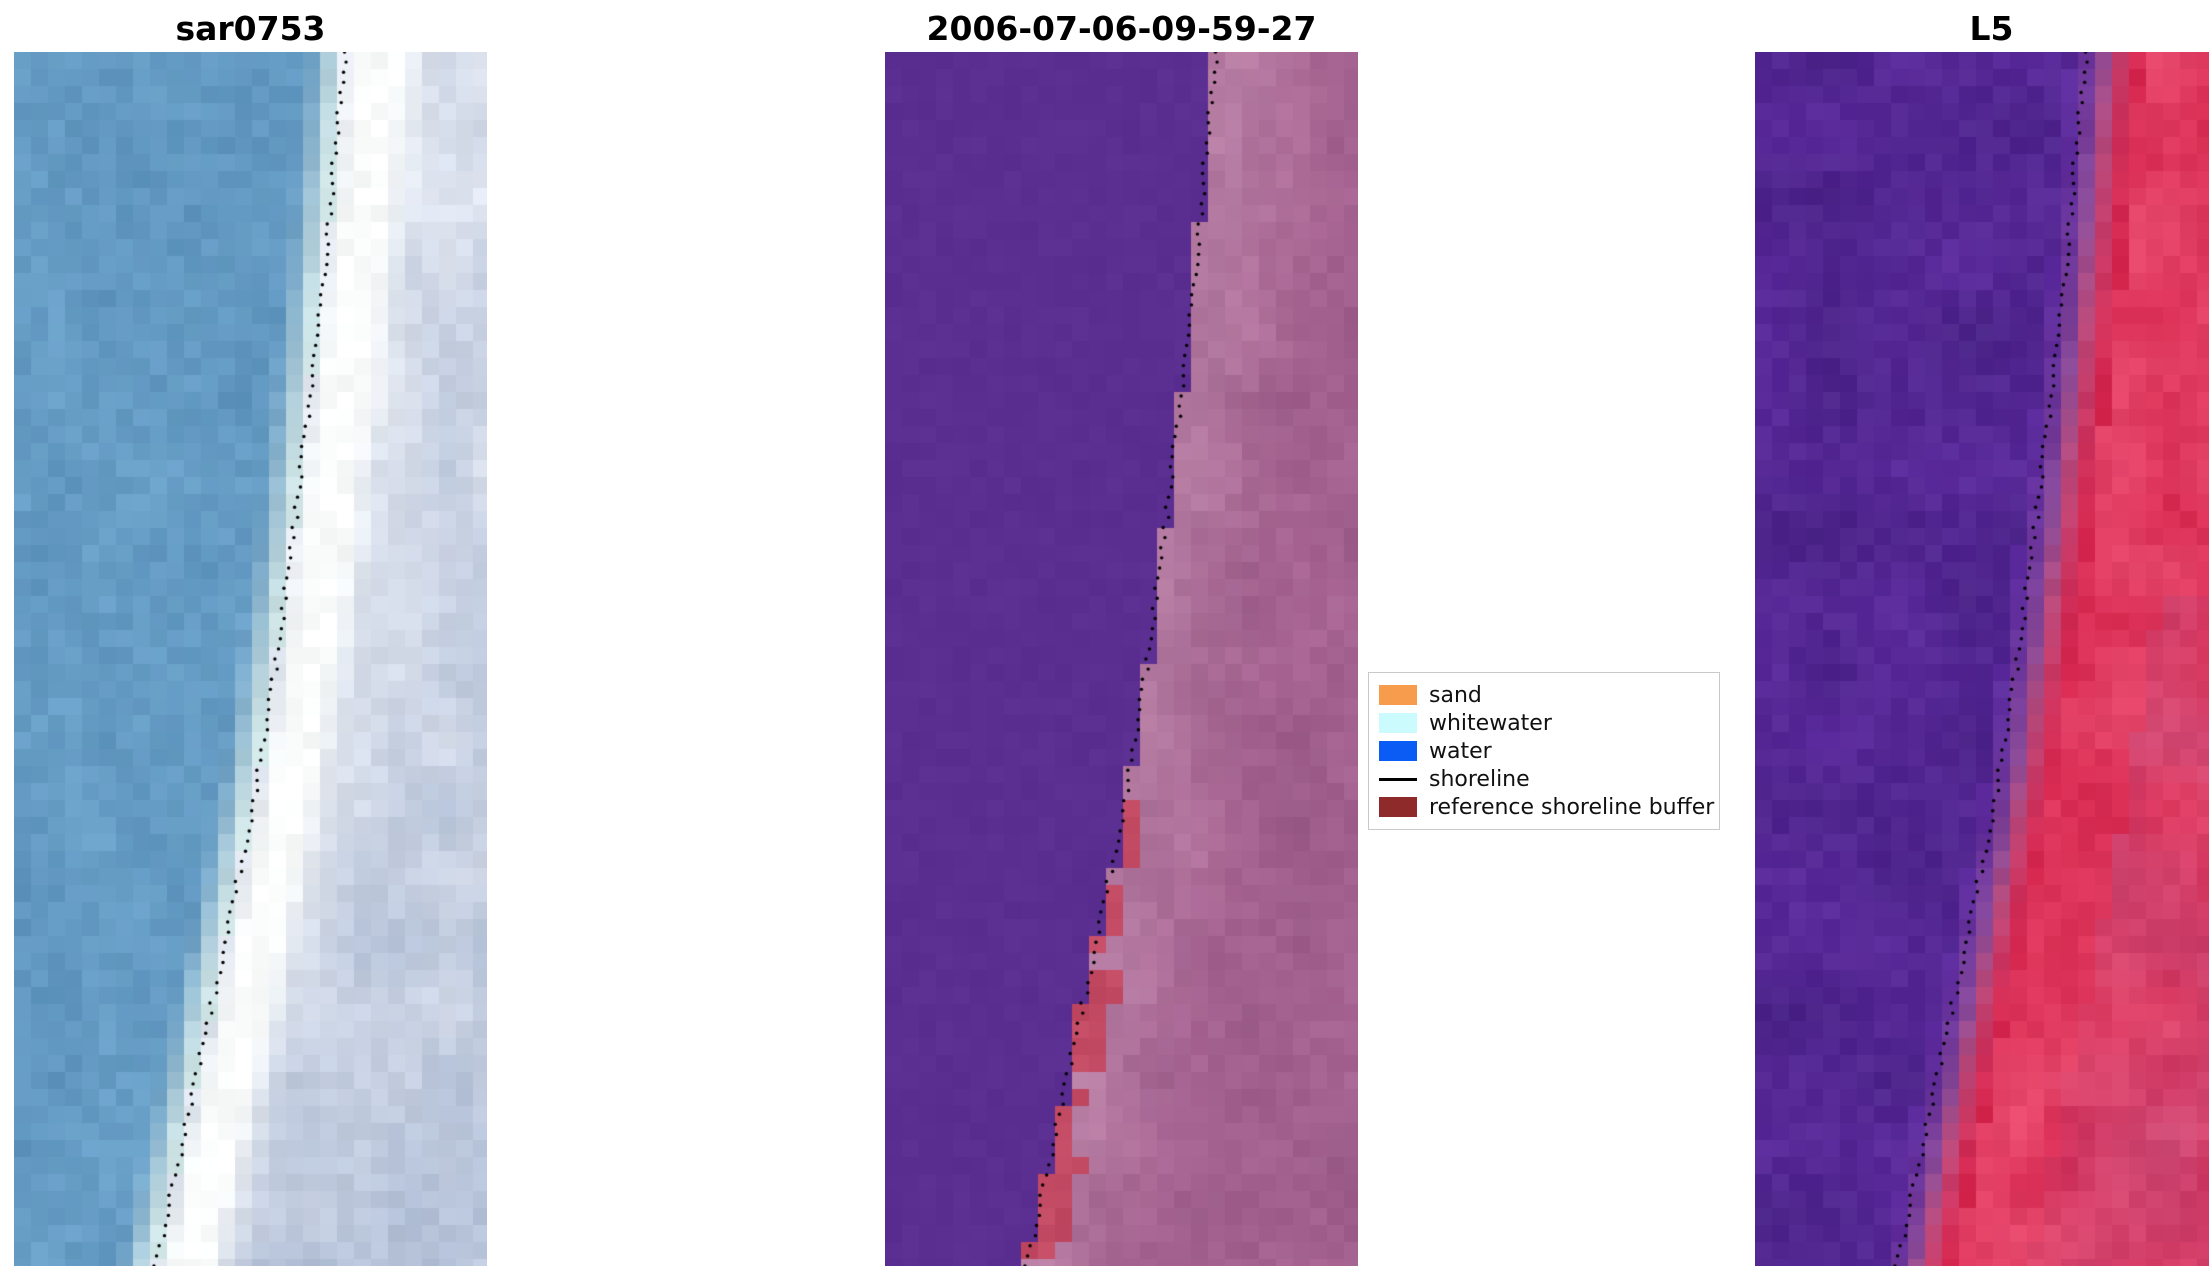 The image size is (2209, 1283). Describe the element at coordinates (250, 28) in the screenshot. I see `panel-title-sar0753: sar0753` at that location.